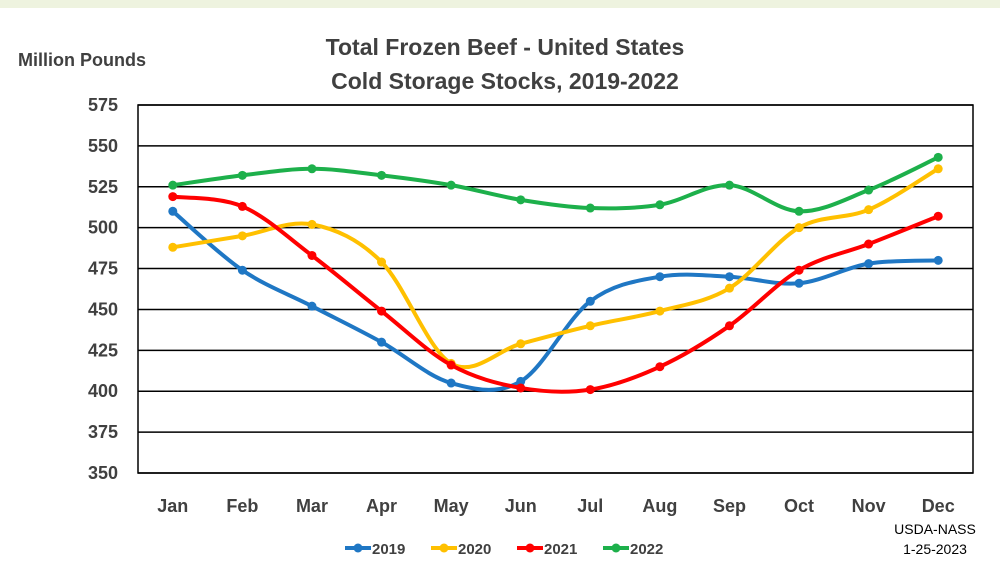 The image size is (1000, 565). I want to click on legend-label-2019: 2019, so click(388, 549).